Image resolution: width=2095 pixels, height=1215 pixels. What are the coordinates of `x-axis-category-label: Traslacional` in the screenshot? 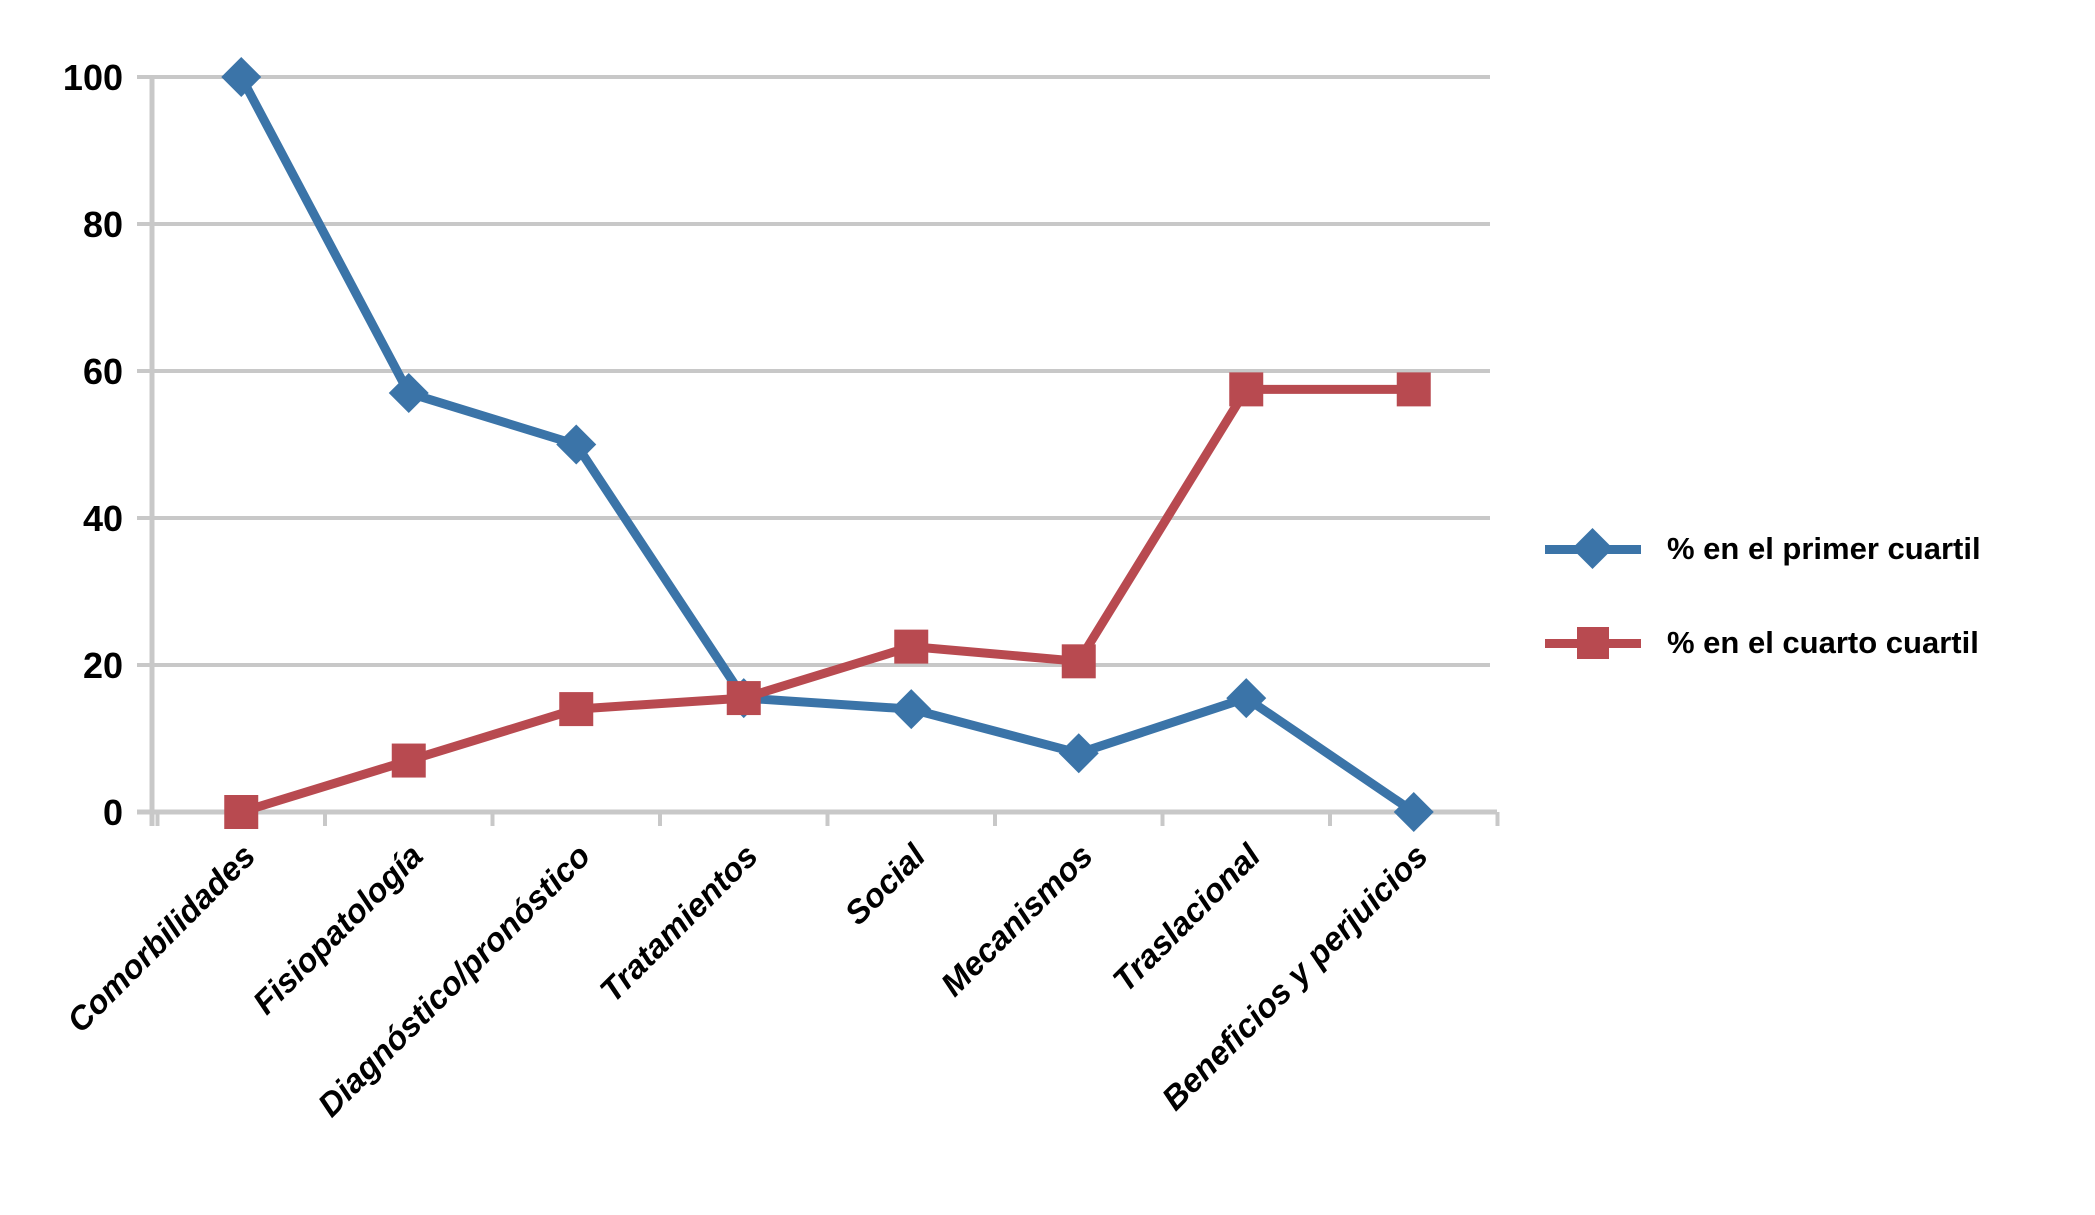 It's located at (1186, 917).